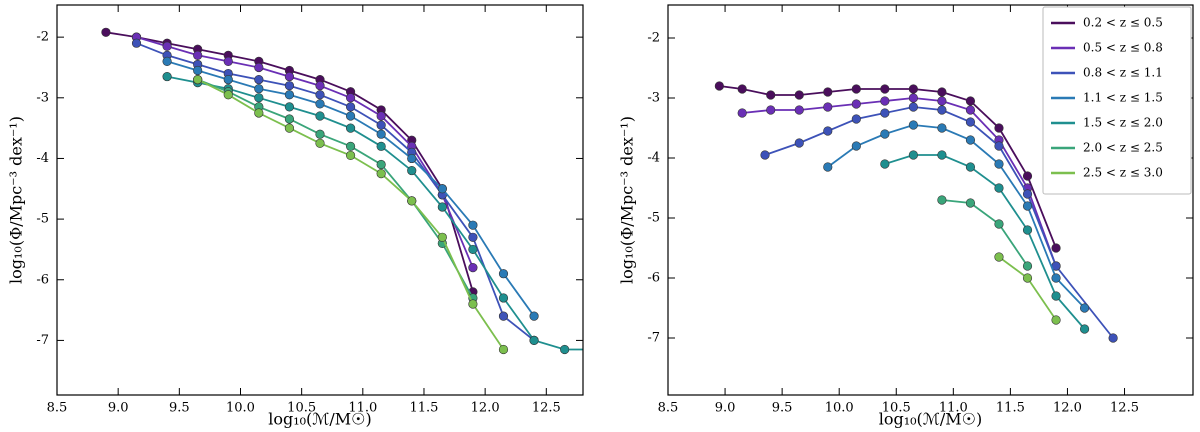  What do you see at coordinates (424, 408) in the screenshot?
I see `x-tick-label: 11.5` at bounding box center [424, 408].